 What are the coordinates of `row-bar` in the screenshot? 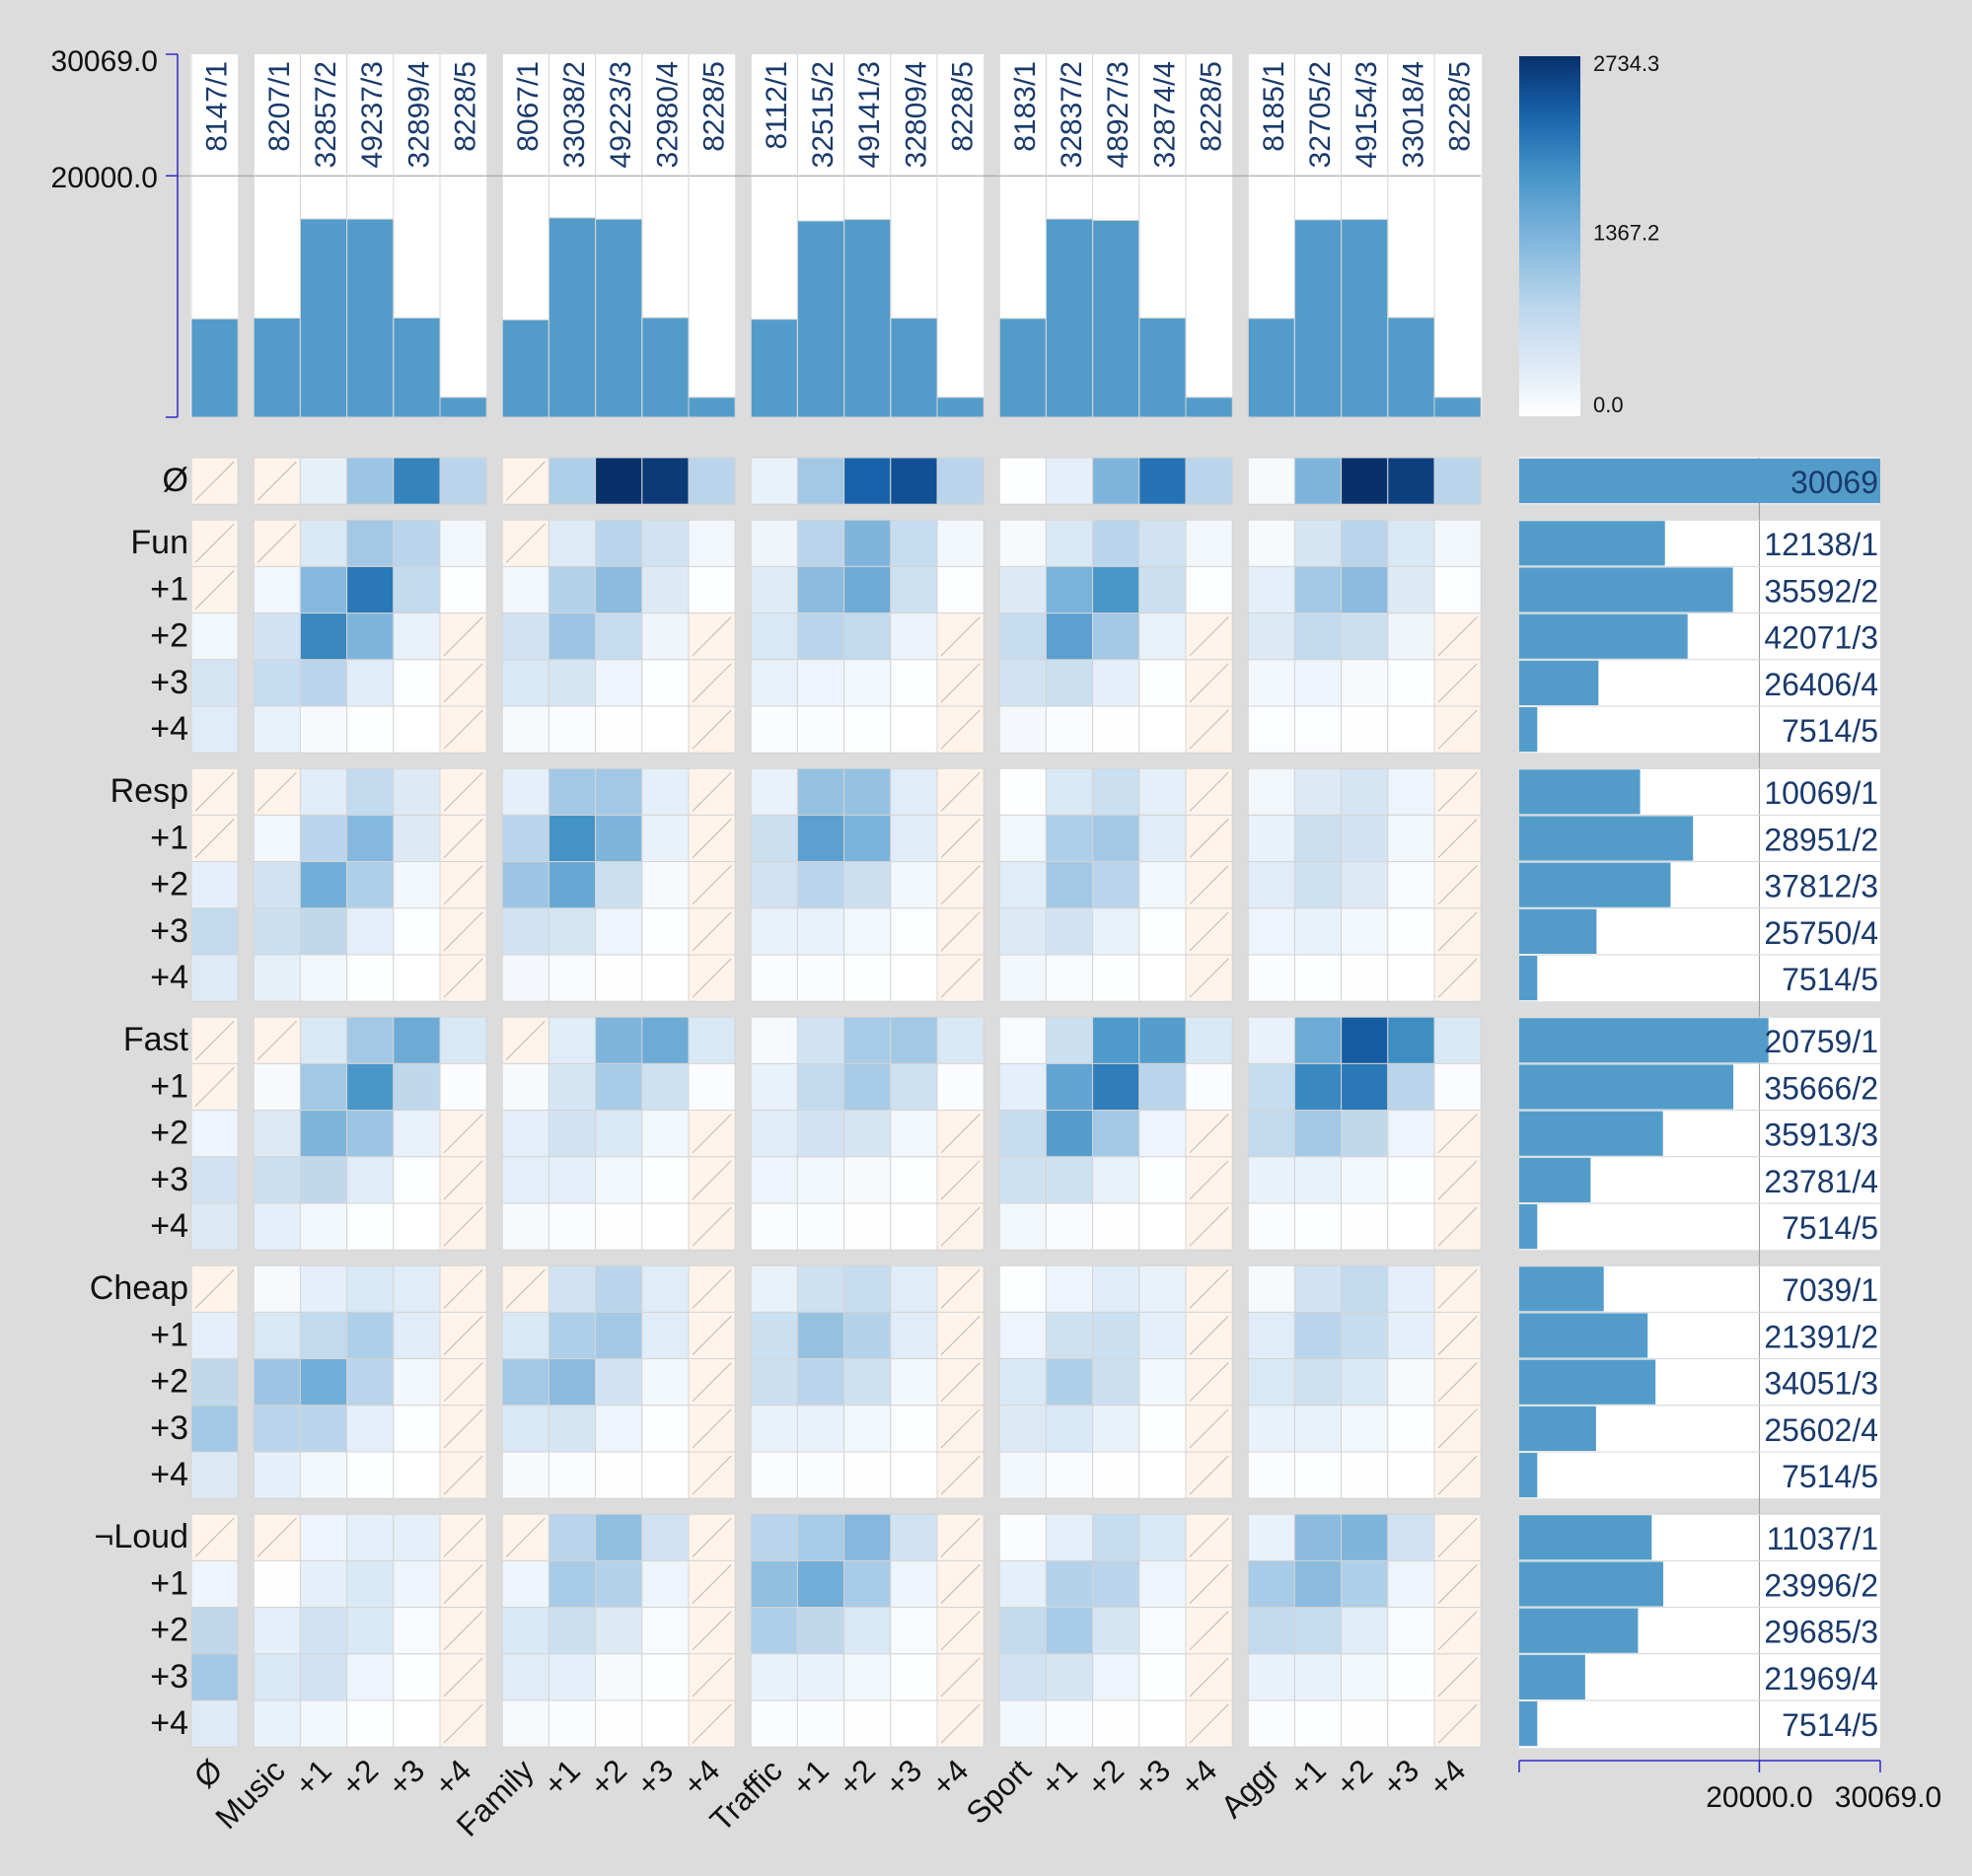 It's located at (1606, 838).